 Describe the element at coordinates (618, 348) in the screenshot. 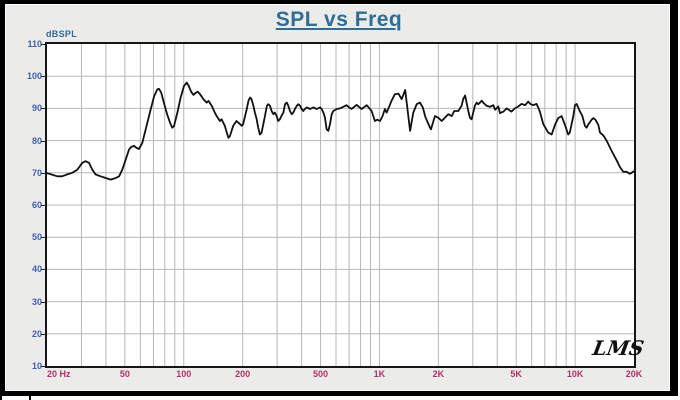

I see `lms-logo: LMS` at that location.